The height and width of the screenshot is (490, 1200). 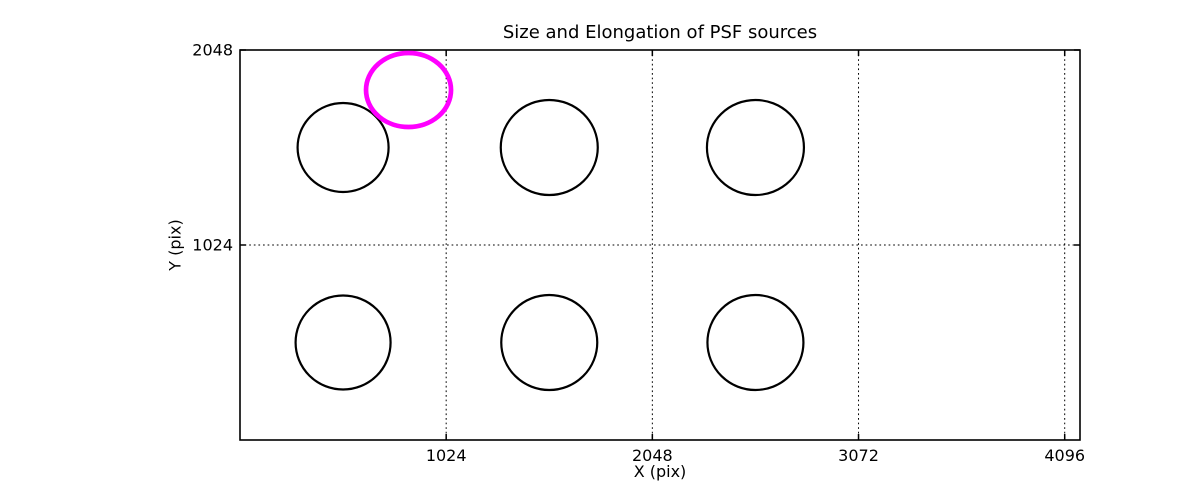 What do you see at coordinates (652, 455) in the screenshot?
I see `x-tick-label-2048: 2048` at bounding box center [652, 455].